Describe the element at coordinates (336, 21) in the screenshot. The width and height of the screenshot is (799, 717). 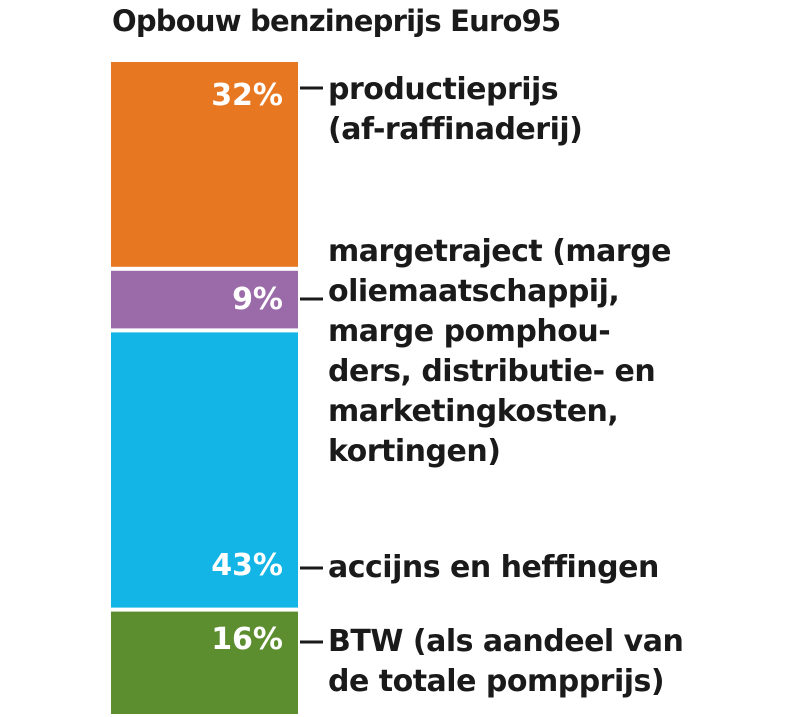
I see `chart-title: Opbouw benzineprijs Euro95` at that location.